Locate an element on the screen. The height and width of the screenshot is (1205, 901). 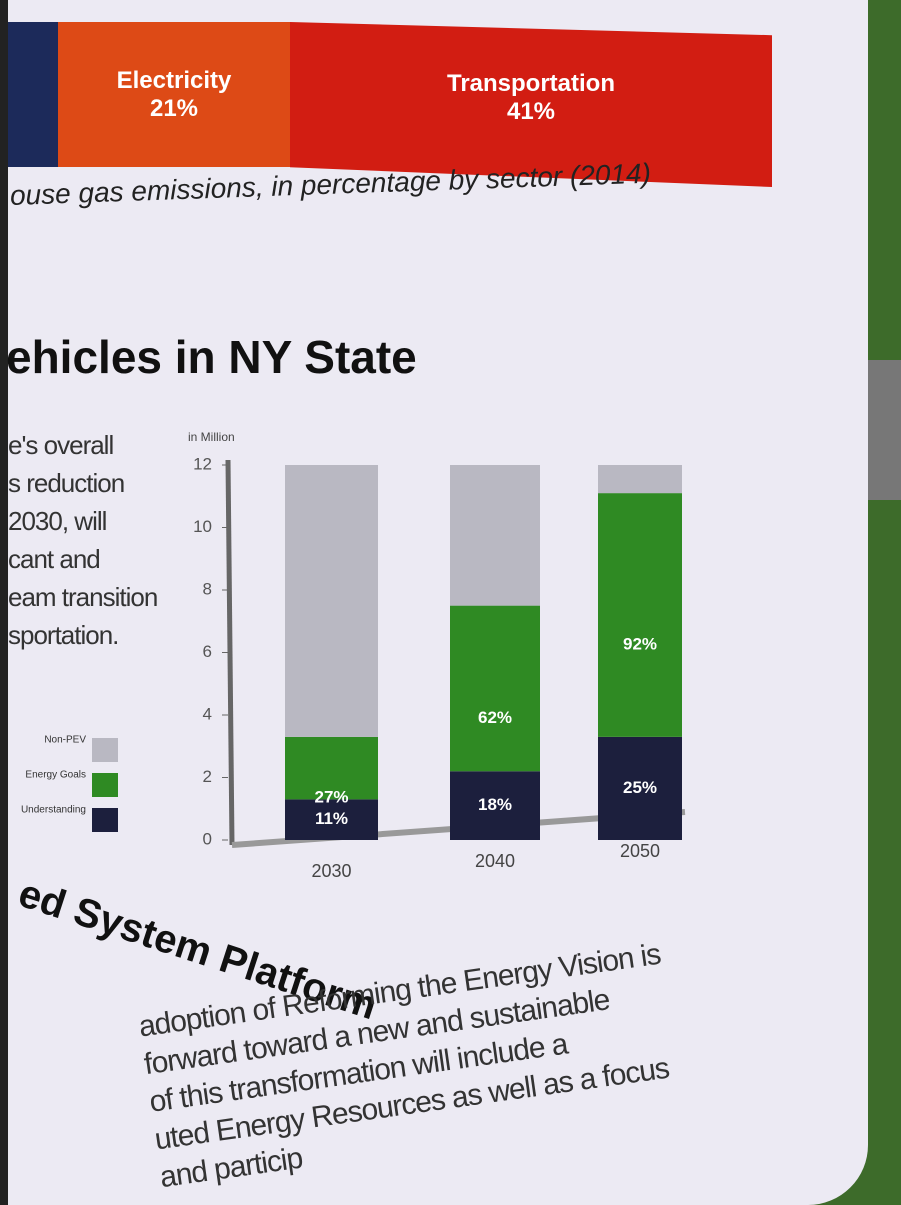
segment-label: 92% is located at coordinates (640, 643).